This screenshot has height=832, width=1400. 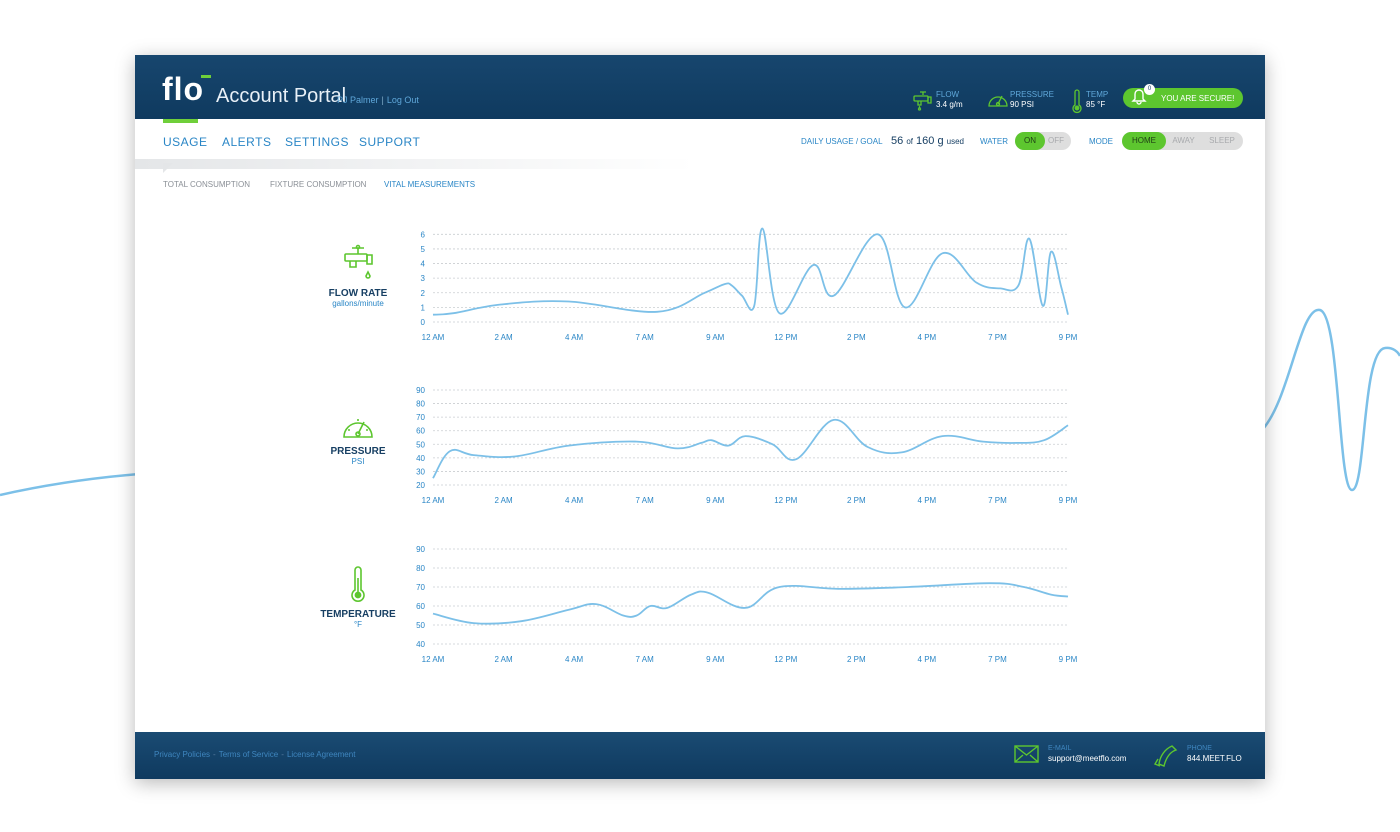 What do you see at coordinates (415, 164) in the screenshot?
I see `nav-divider-band` at bounding box center [415, 164].